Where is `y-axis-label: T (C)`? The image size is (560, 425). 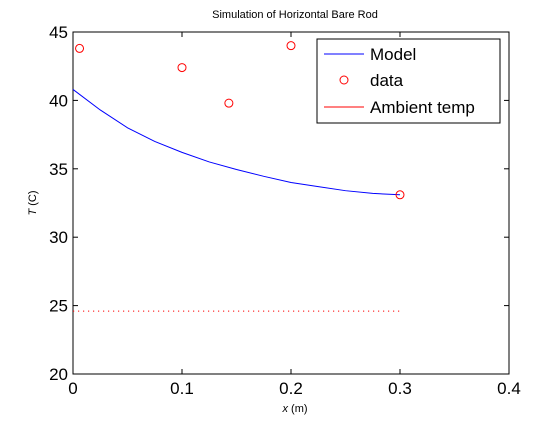
y-axis-label: T (C) is located at coordinates (33, 202).